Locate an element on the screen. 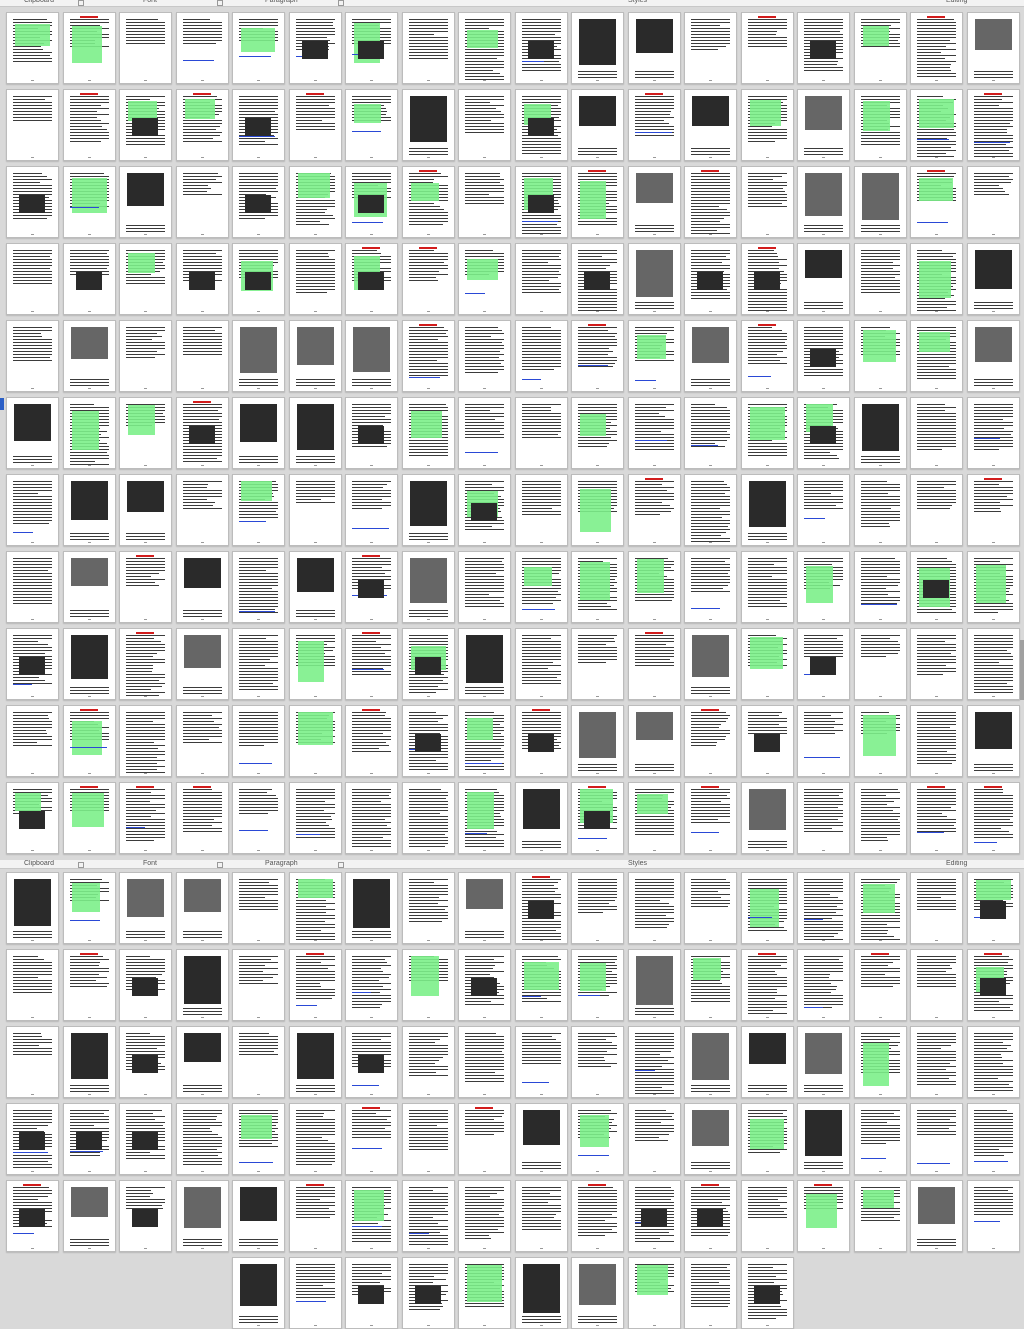 The width and height of the screenshot is (1024, 1329). dialog-launcher-icon is located at coordinates (220, 3).